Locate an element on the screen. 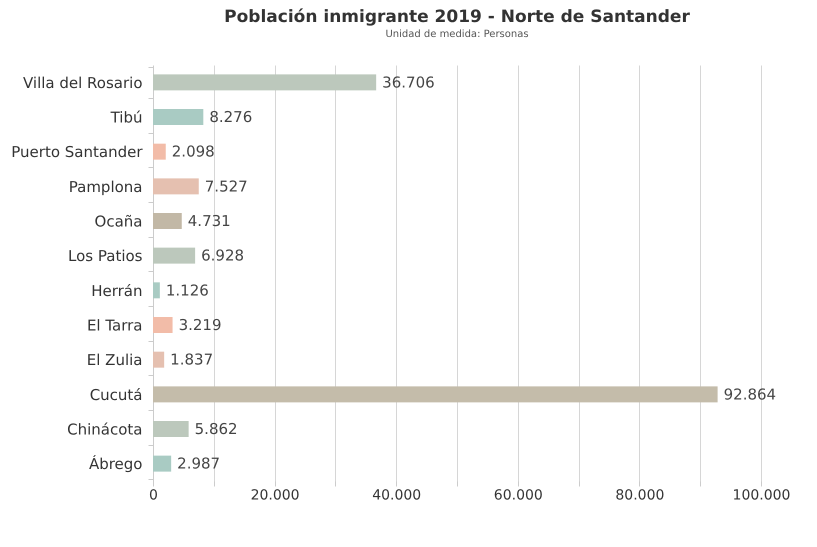 The height and width of the screenshot is (547, 817). y-tick-label: Cucutá is located at coordinates (116, 395).